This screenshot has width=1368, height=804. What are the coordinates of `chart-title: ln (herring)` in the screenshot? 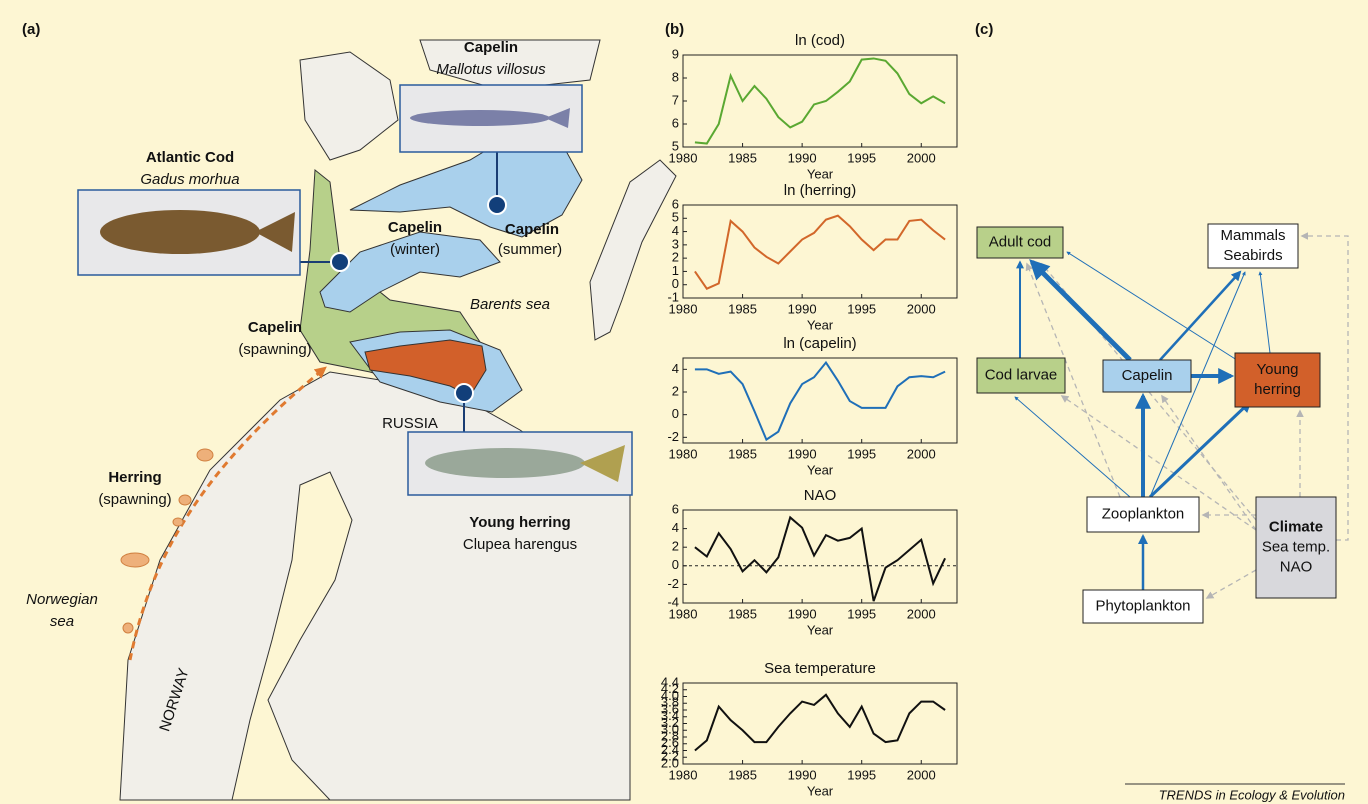 It's located at (820, 190).